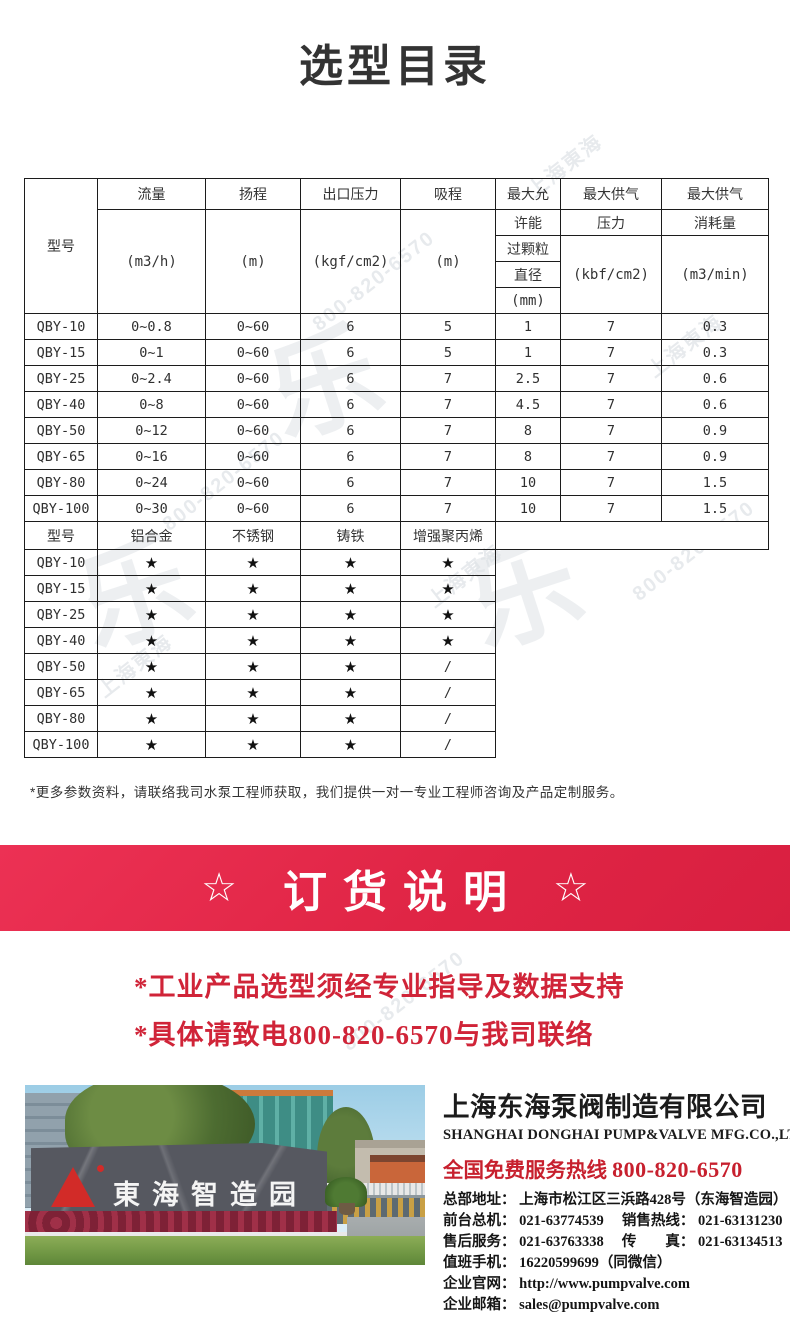 The width and height of the screenshot is (790, 1317). Describe the element at coordinates (100, 1168) in the screenshot. I see `company-logo-dot` at that location.